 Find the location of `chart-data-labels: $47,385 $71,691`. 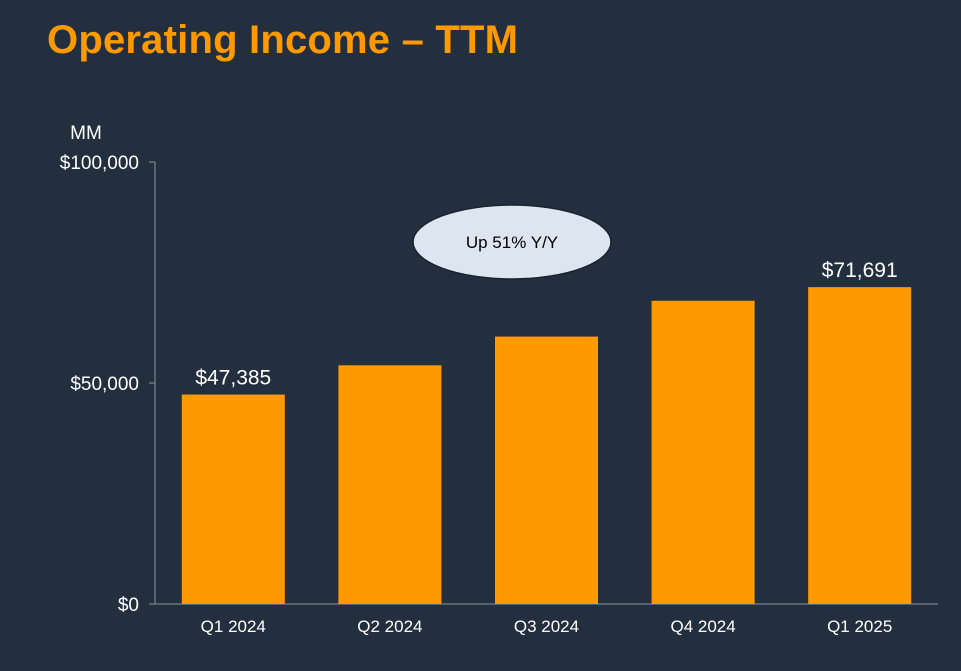

chart-data-labels: $47,385 $71,691 is located at coordinates (546, 324).